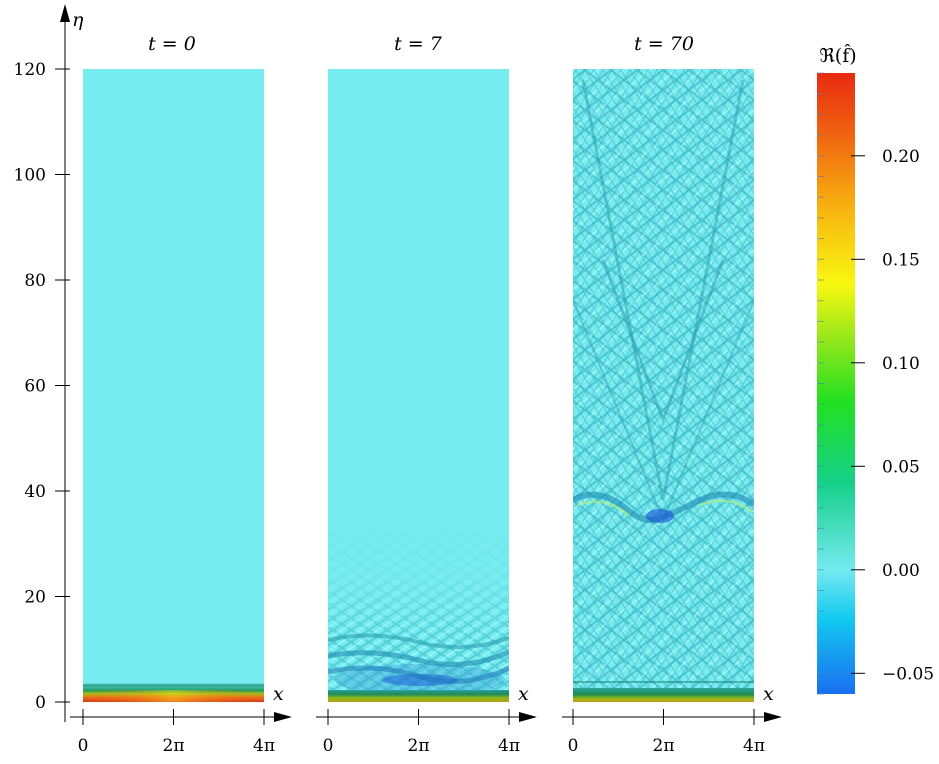 This screenshot has width=939, height=764. I want to click on y-tick-label: 20, so click(35, 598).